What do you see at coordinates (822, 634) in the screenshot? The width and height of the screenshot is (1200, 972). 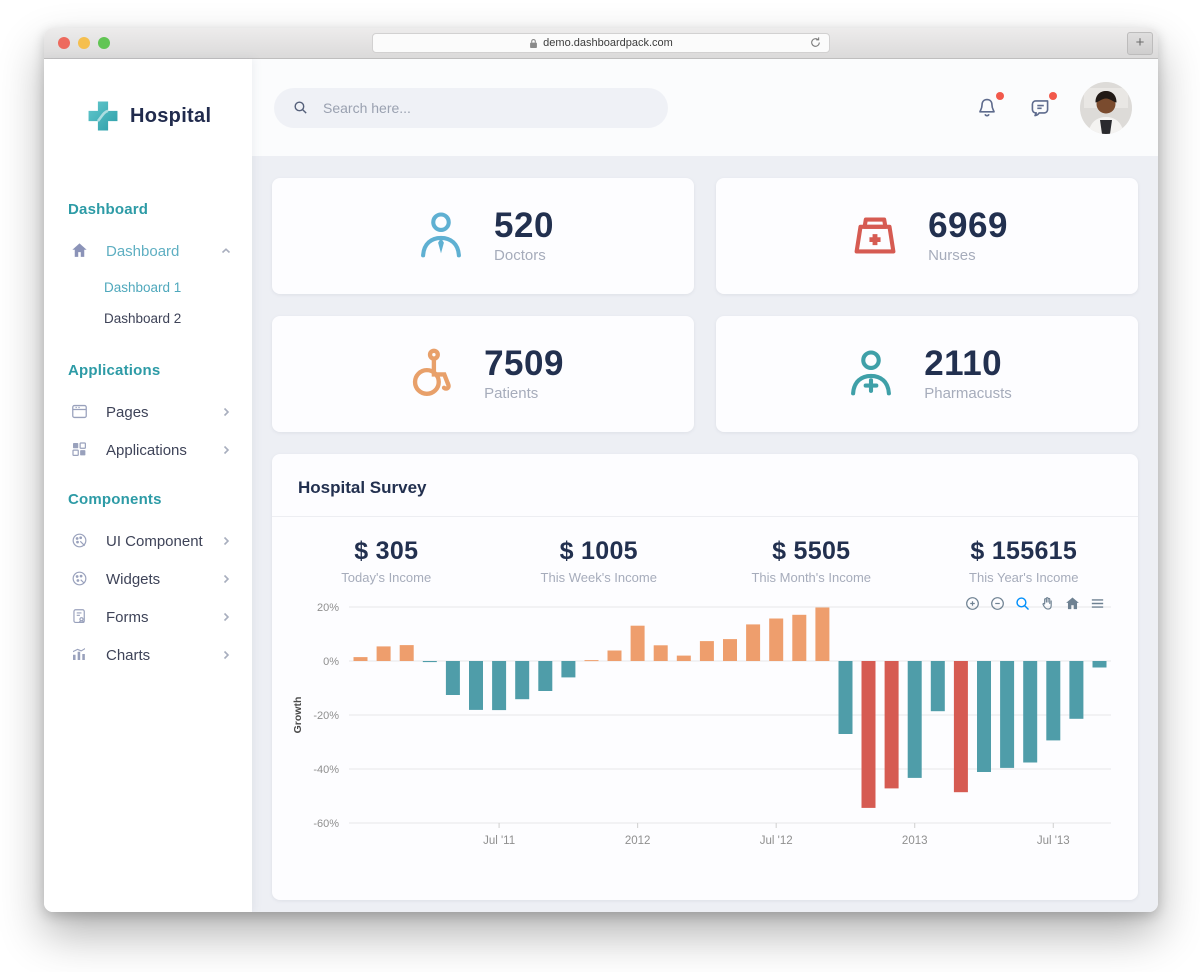 I see `chart-bar: 2012-09: 19.8%` at bounding box center [822, 634].